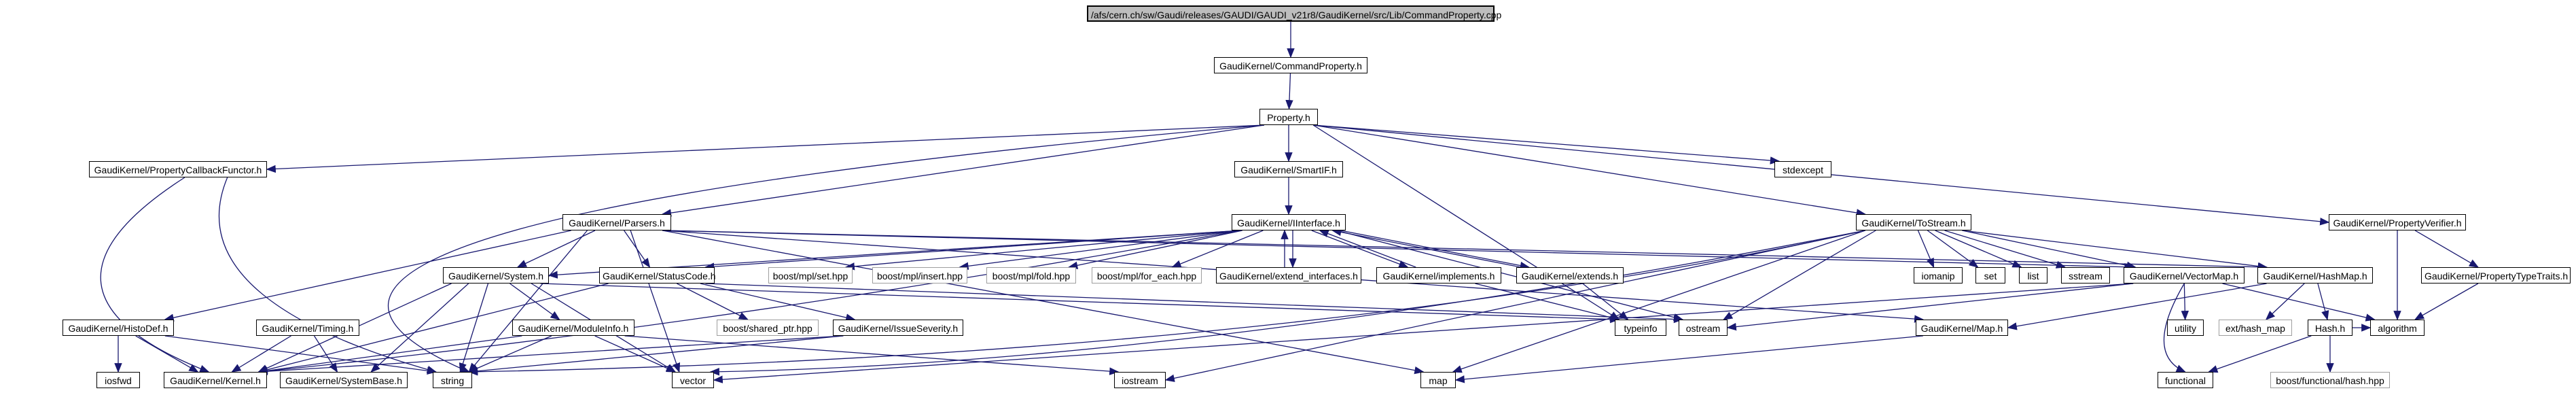 The width and height of the screenshot is (2576, 395). I want to click on graph-node-exthashmap: ext/hash_map, so click(2255, 328).